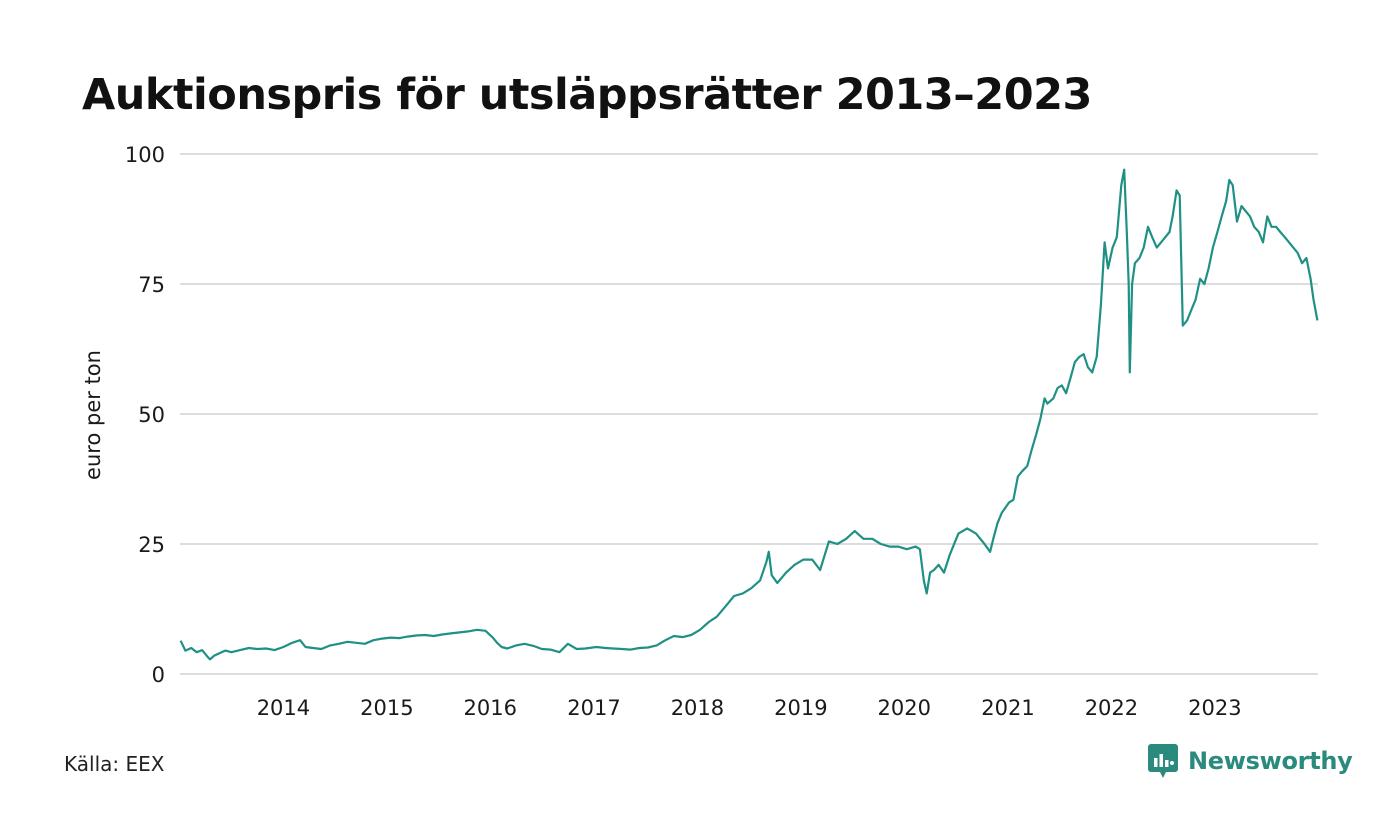 The image size is (1400, 840). Describe the element at coordinates (697, 708) in the screenshot. I see `x-tick-label: 2018` at that location.